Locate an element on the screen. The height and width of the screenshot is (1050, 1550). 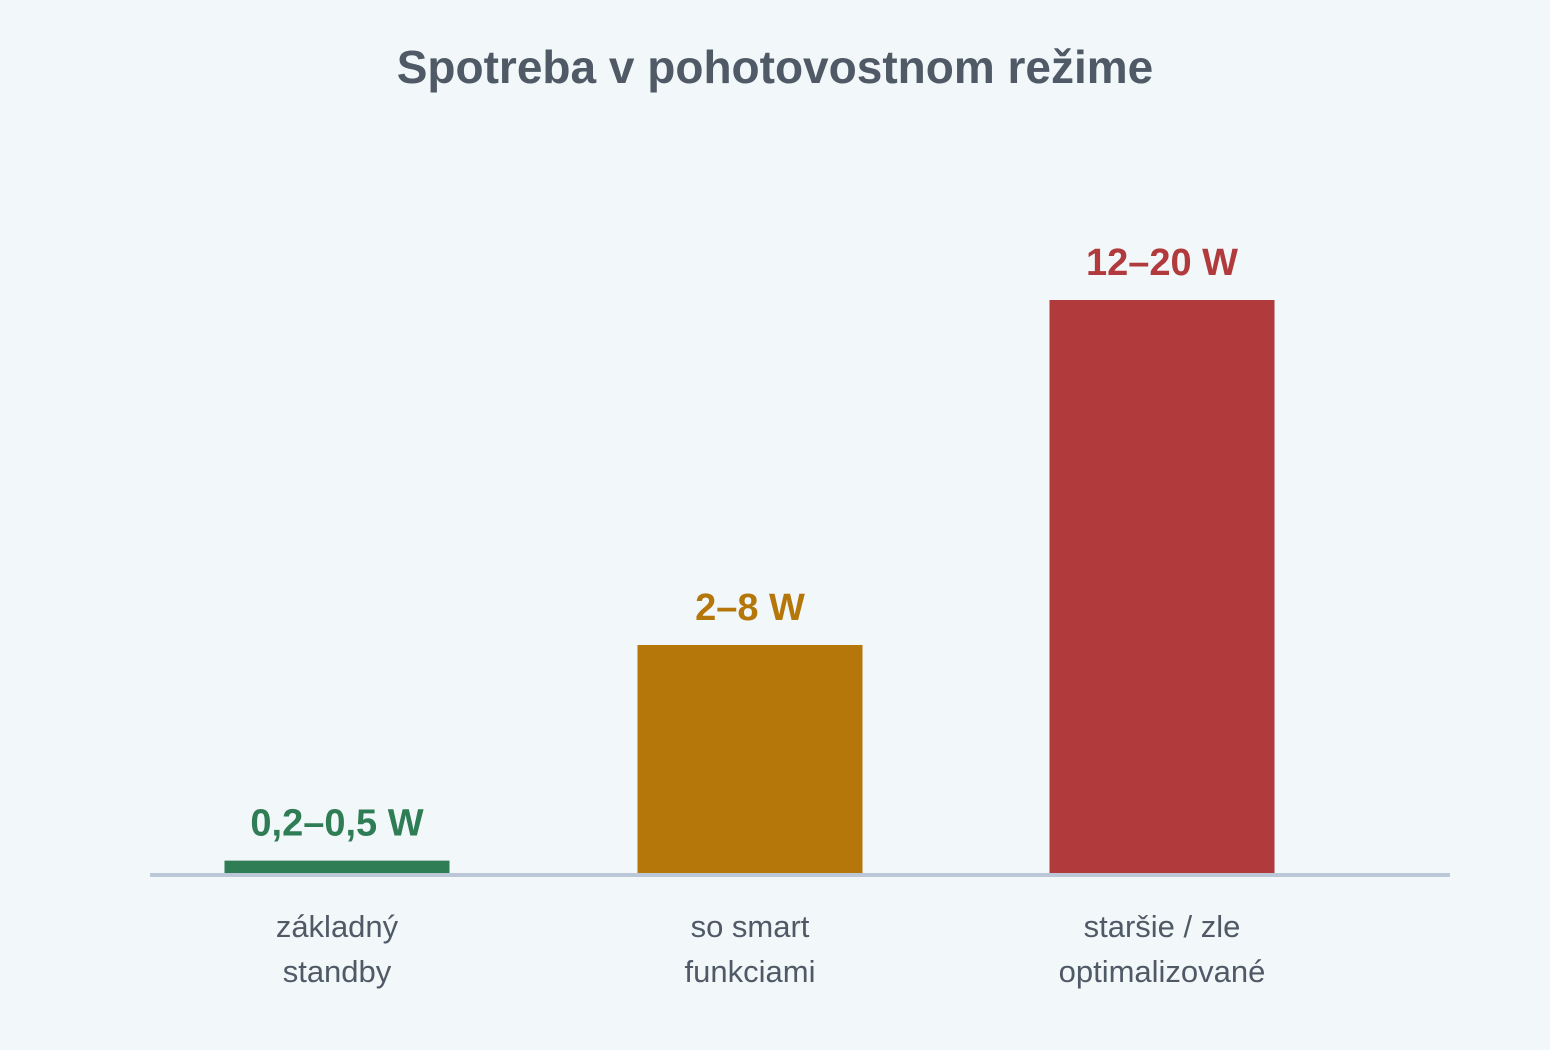
category-label-3-line-1: staršie / zle is located at coordinates (1162, 926).